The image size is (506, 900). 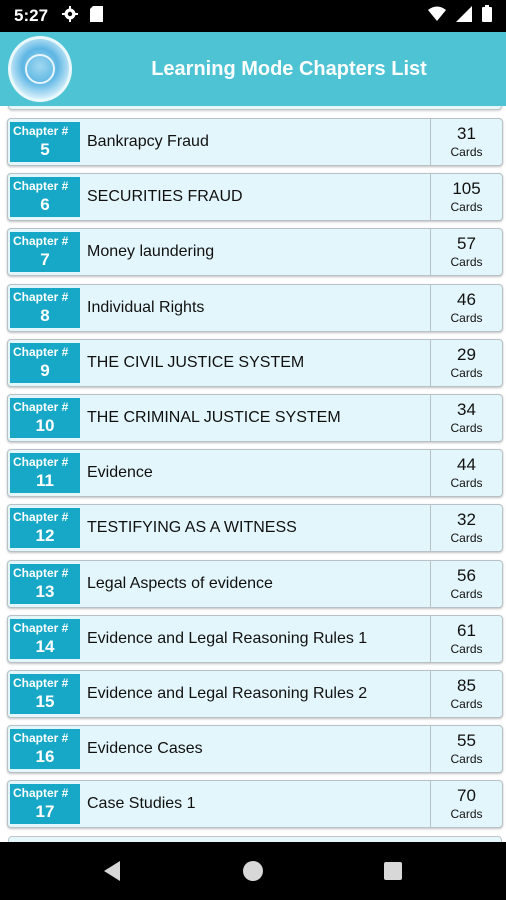 I want to click on cards-count-box: 105 Cards, so click(x=466, y=197).